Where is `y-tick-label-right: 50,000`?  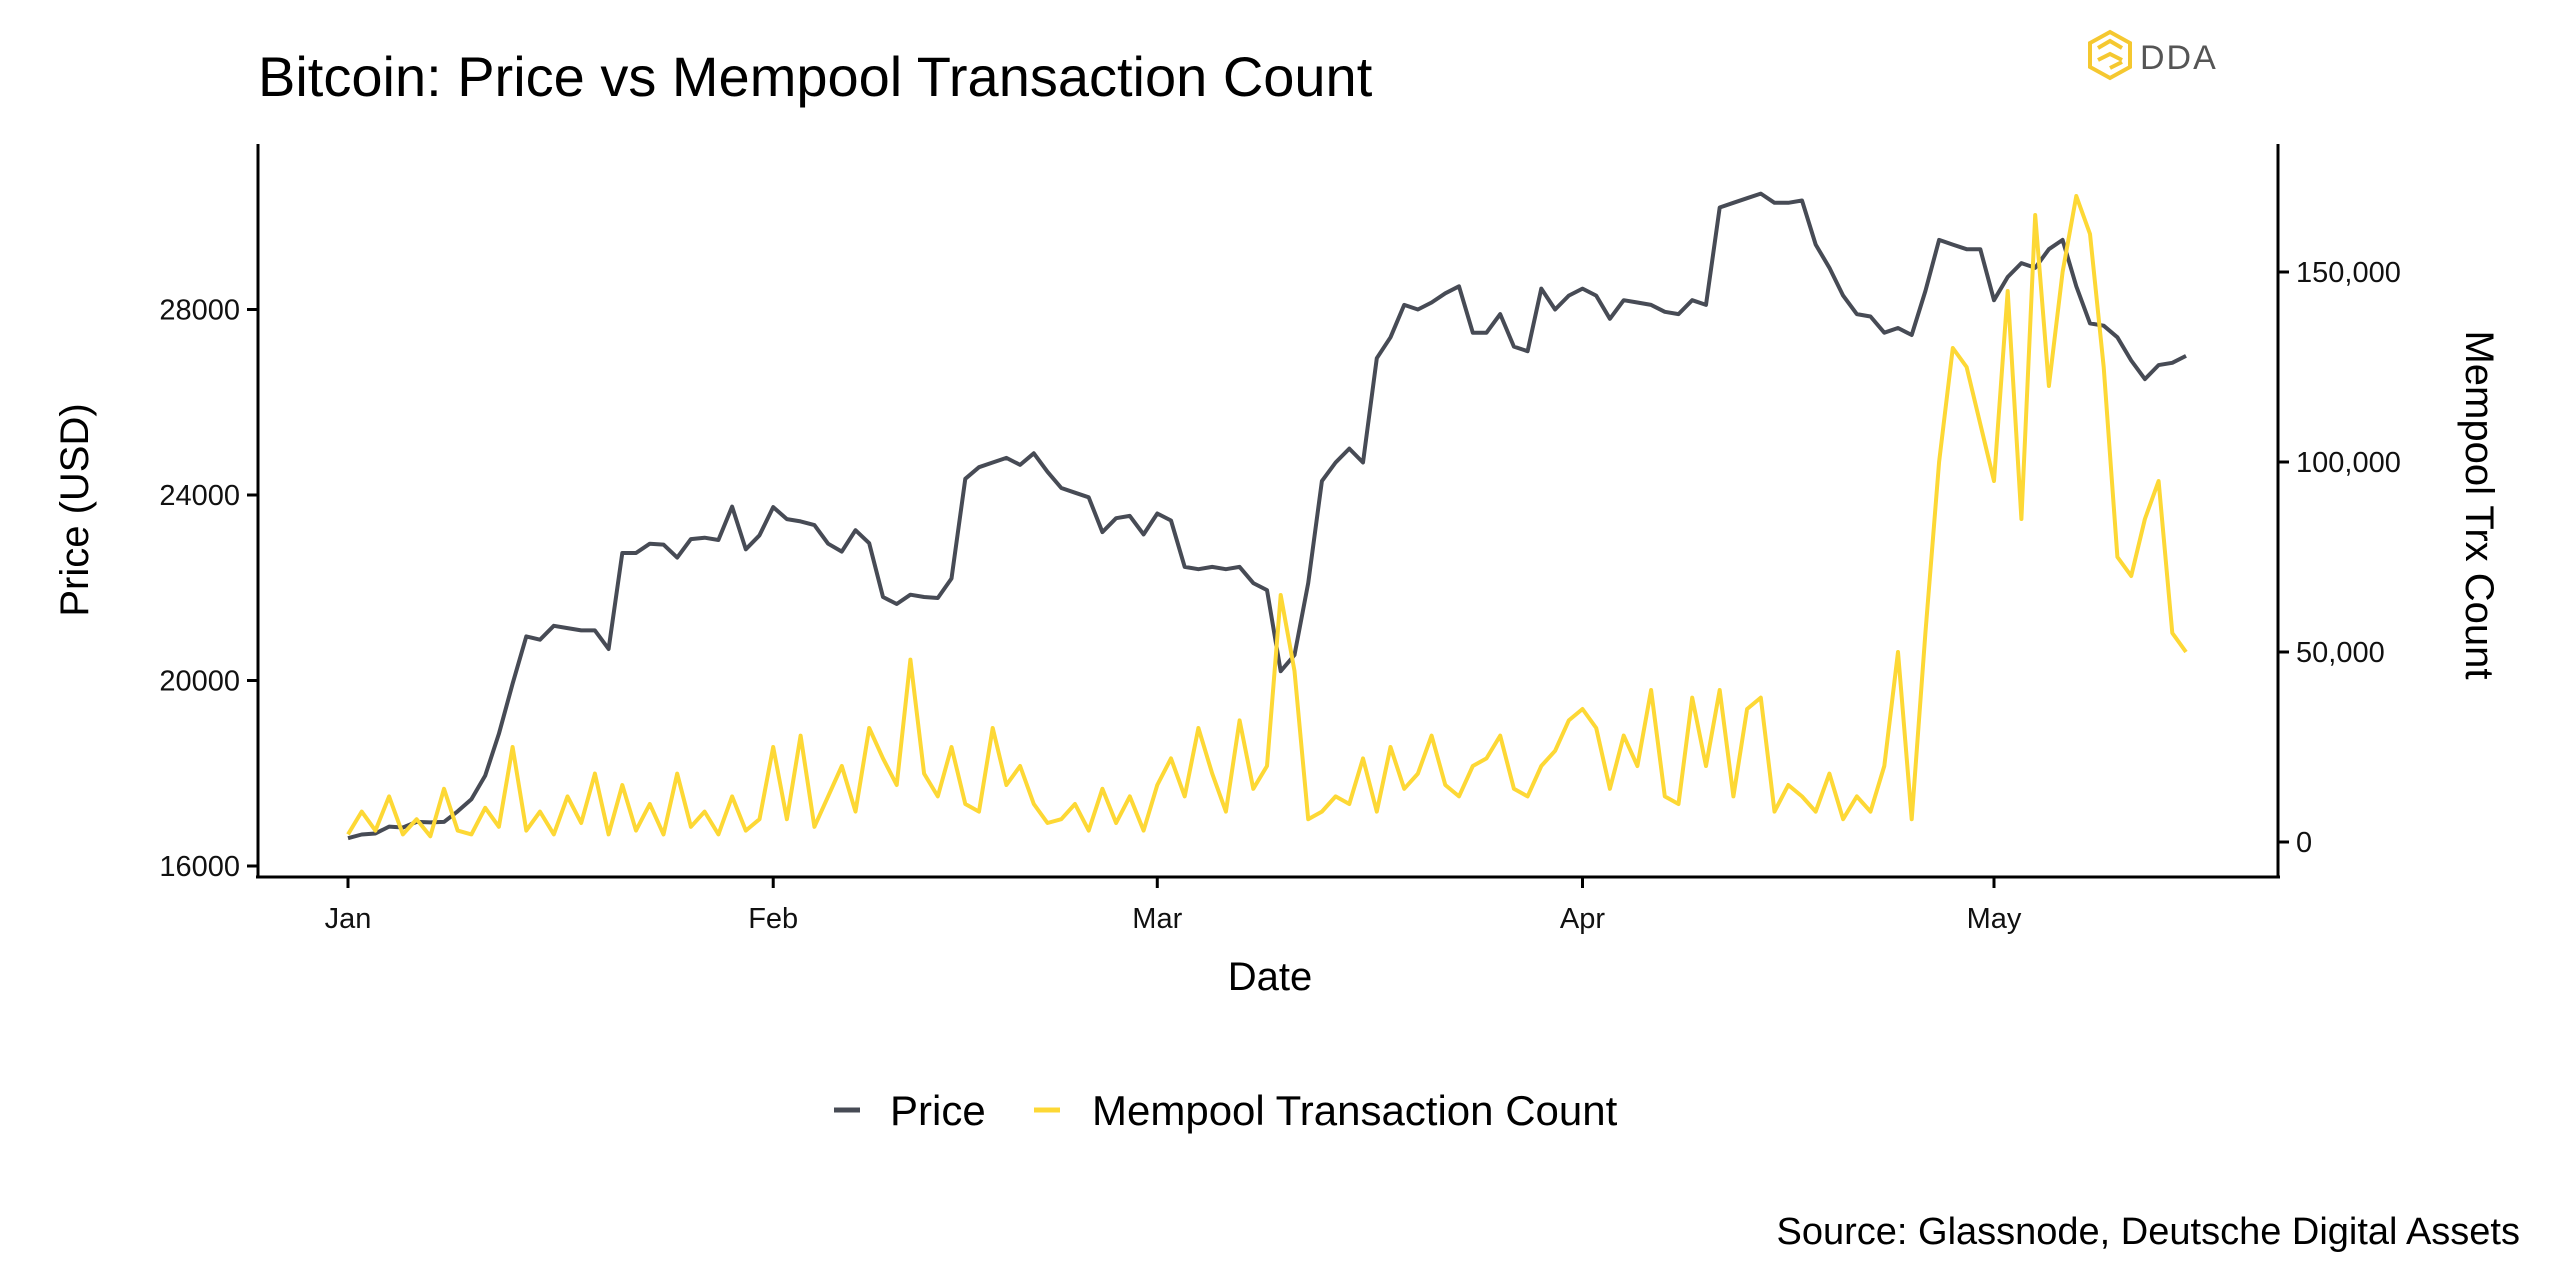 y-tick-label-right: 50,000 is located at coordinates (2340, 653).